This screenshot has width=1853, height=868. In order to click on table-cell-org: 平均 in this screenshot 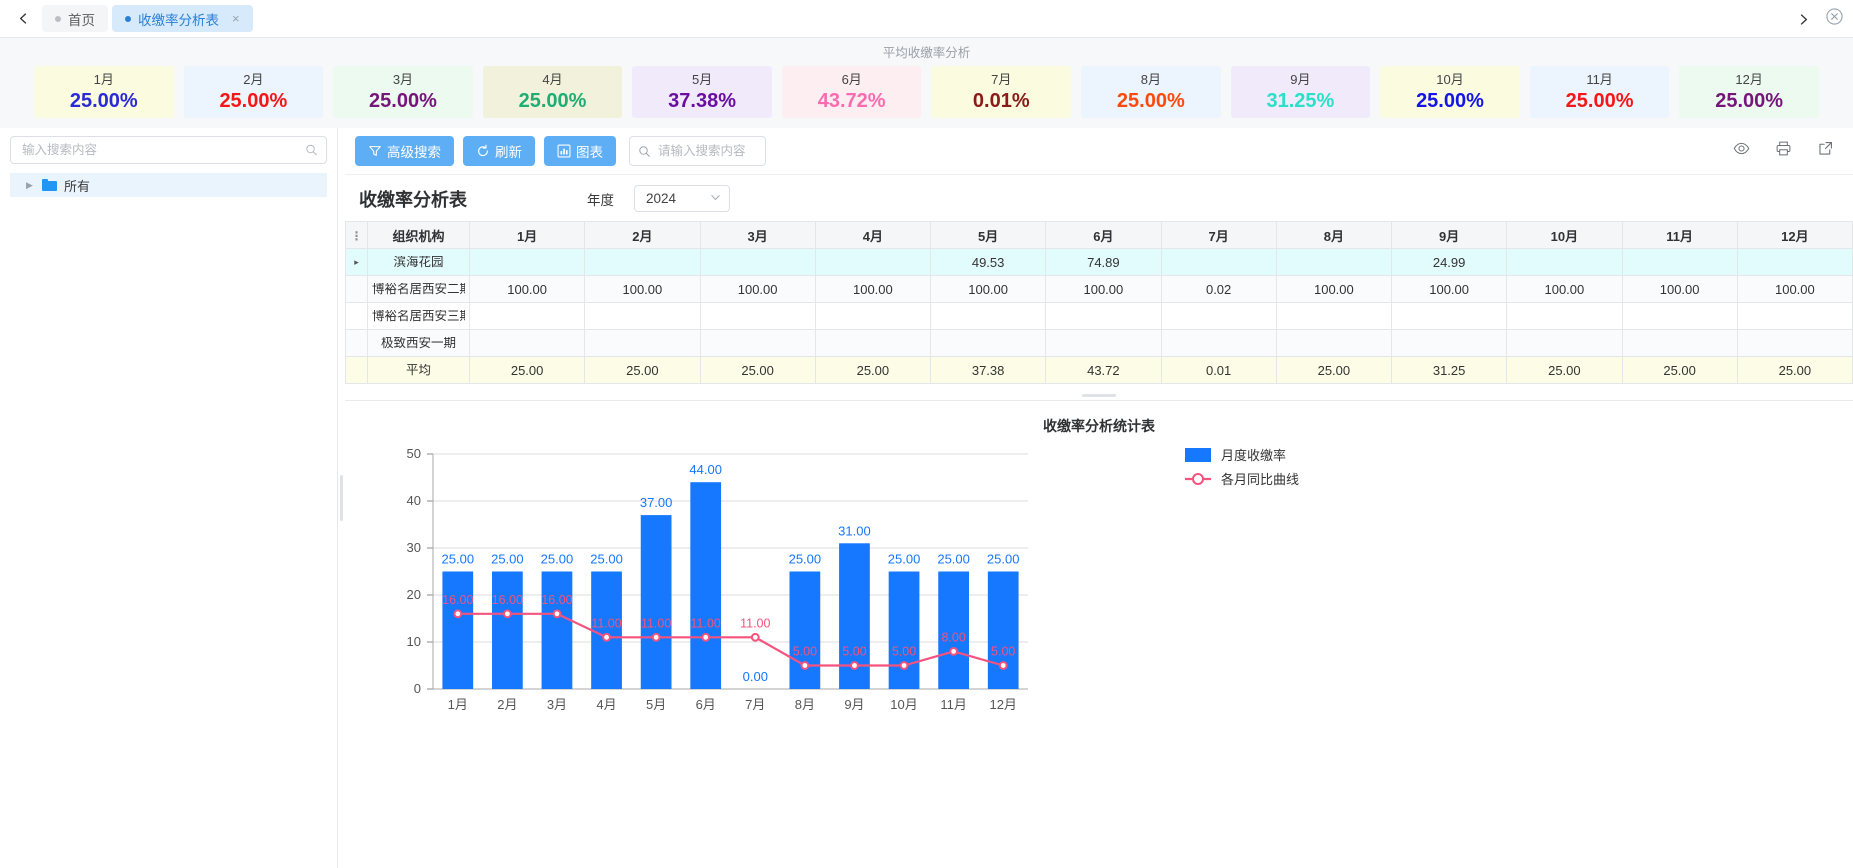, I will do `click(418, 370)`.